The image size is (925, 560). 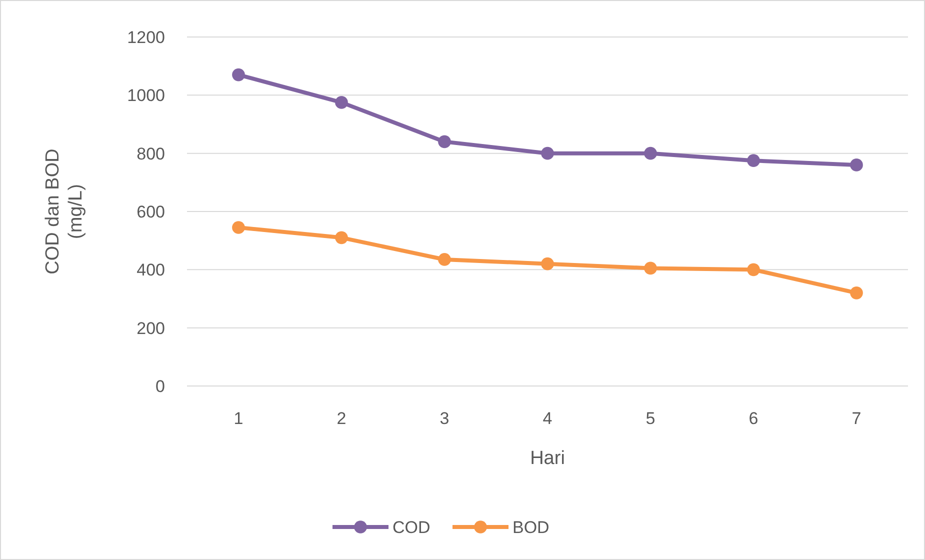 I want to click on x-tick-label: 6, so click(x=753, y=418).